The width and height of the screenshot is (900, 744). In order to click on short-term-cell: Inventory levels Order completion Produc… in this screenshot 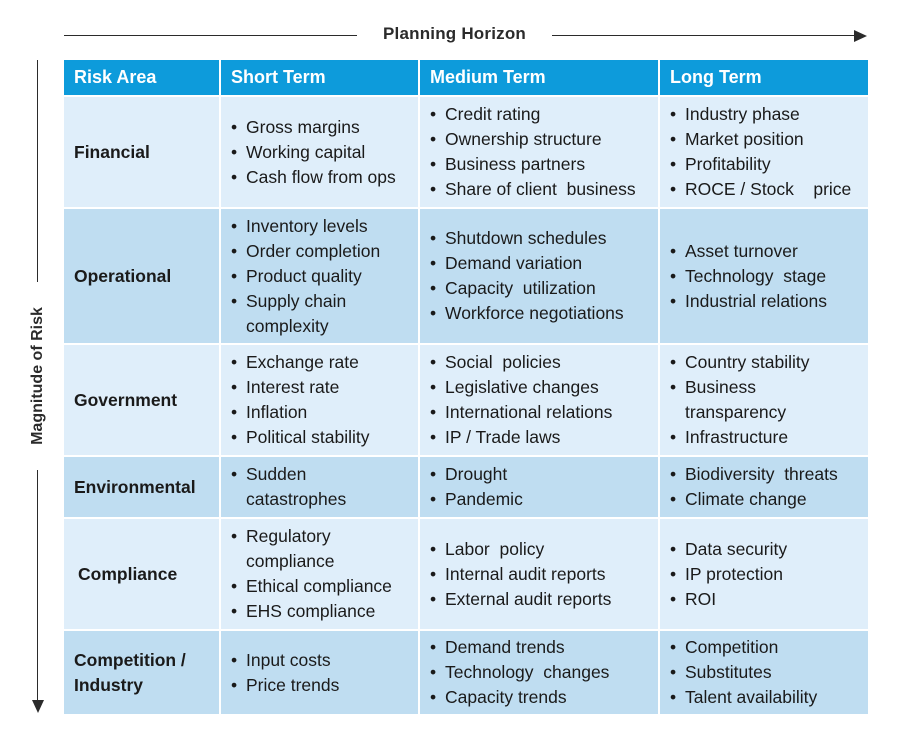, I will do `click(320, 276)`.